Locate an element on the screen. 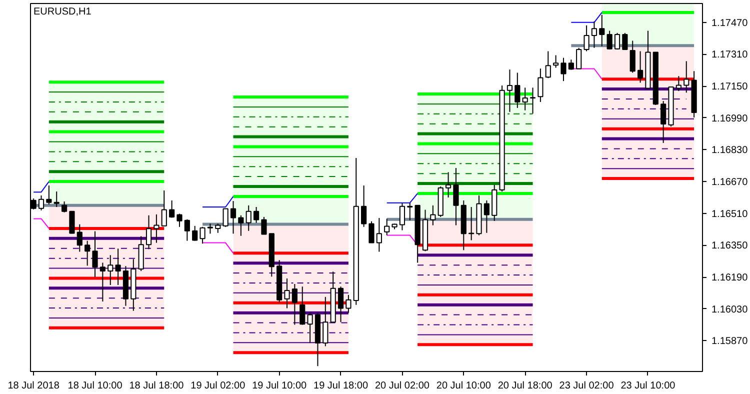  y-tick-label: 1.16830 is located at coordinates (730, 150).